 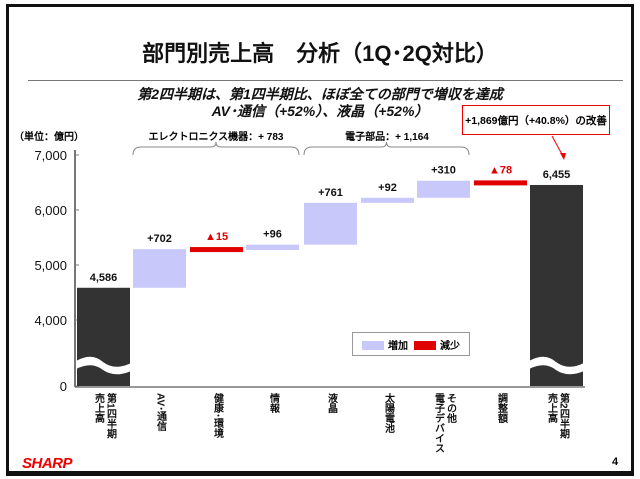 What do you see at coordinates (320, 111) in the screenshot?
I see `subtitle-line2: AV･通信（+52%）、液晶（+52%）` at bounding box center [320, 111].